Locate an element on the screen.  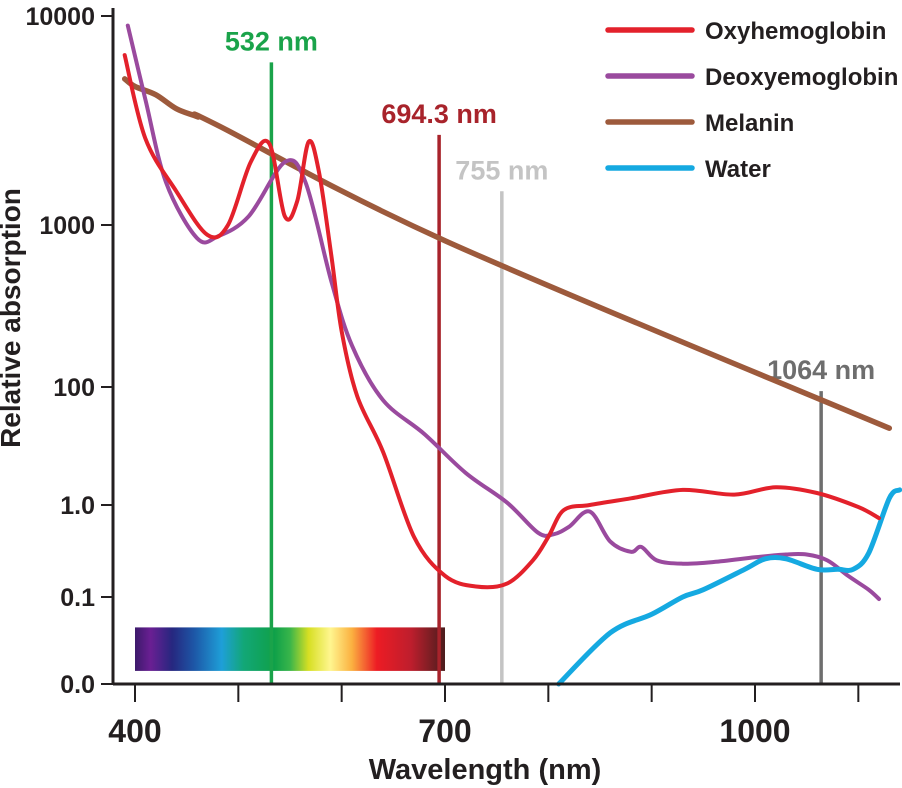
marker-label-694-3-nm: 694.3 nm is located at coordinates (439, 114).